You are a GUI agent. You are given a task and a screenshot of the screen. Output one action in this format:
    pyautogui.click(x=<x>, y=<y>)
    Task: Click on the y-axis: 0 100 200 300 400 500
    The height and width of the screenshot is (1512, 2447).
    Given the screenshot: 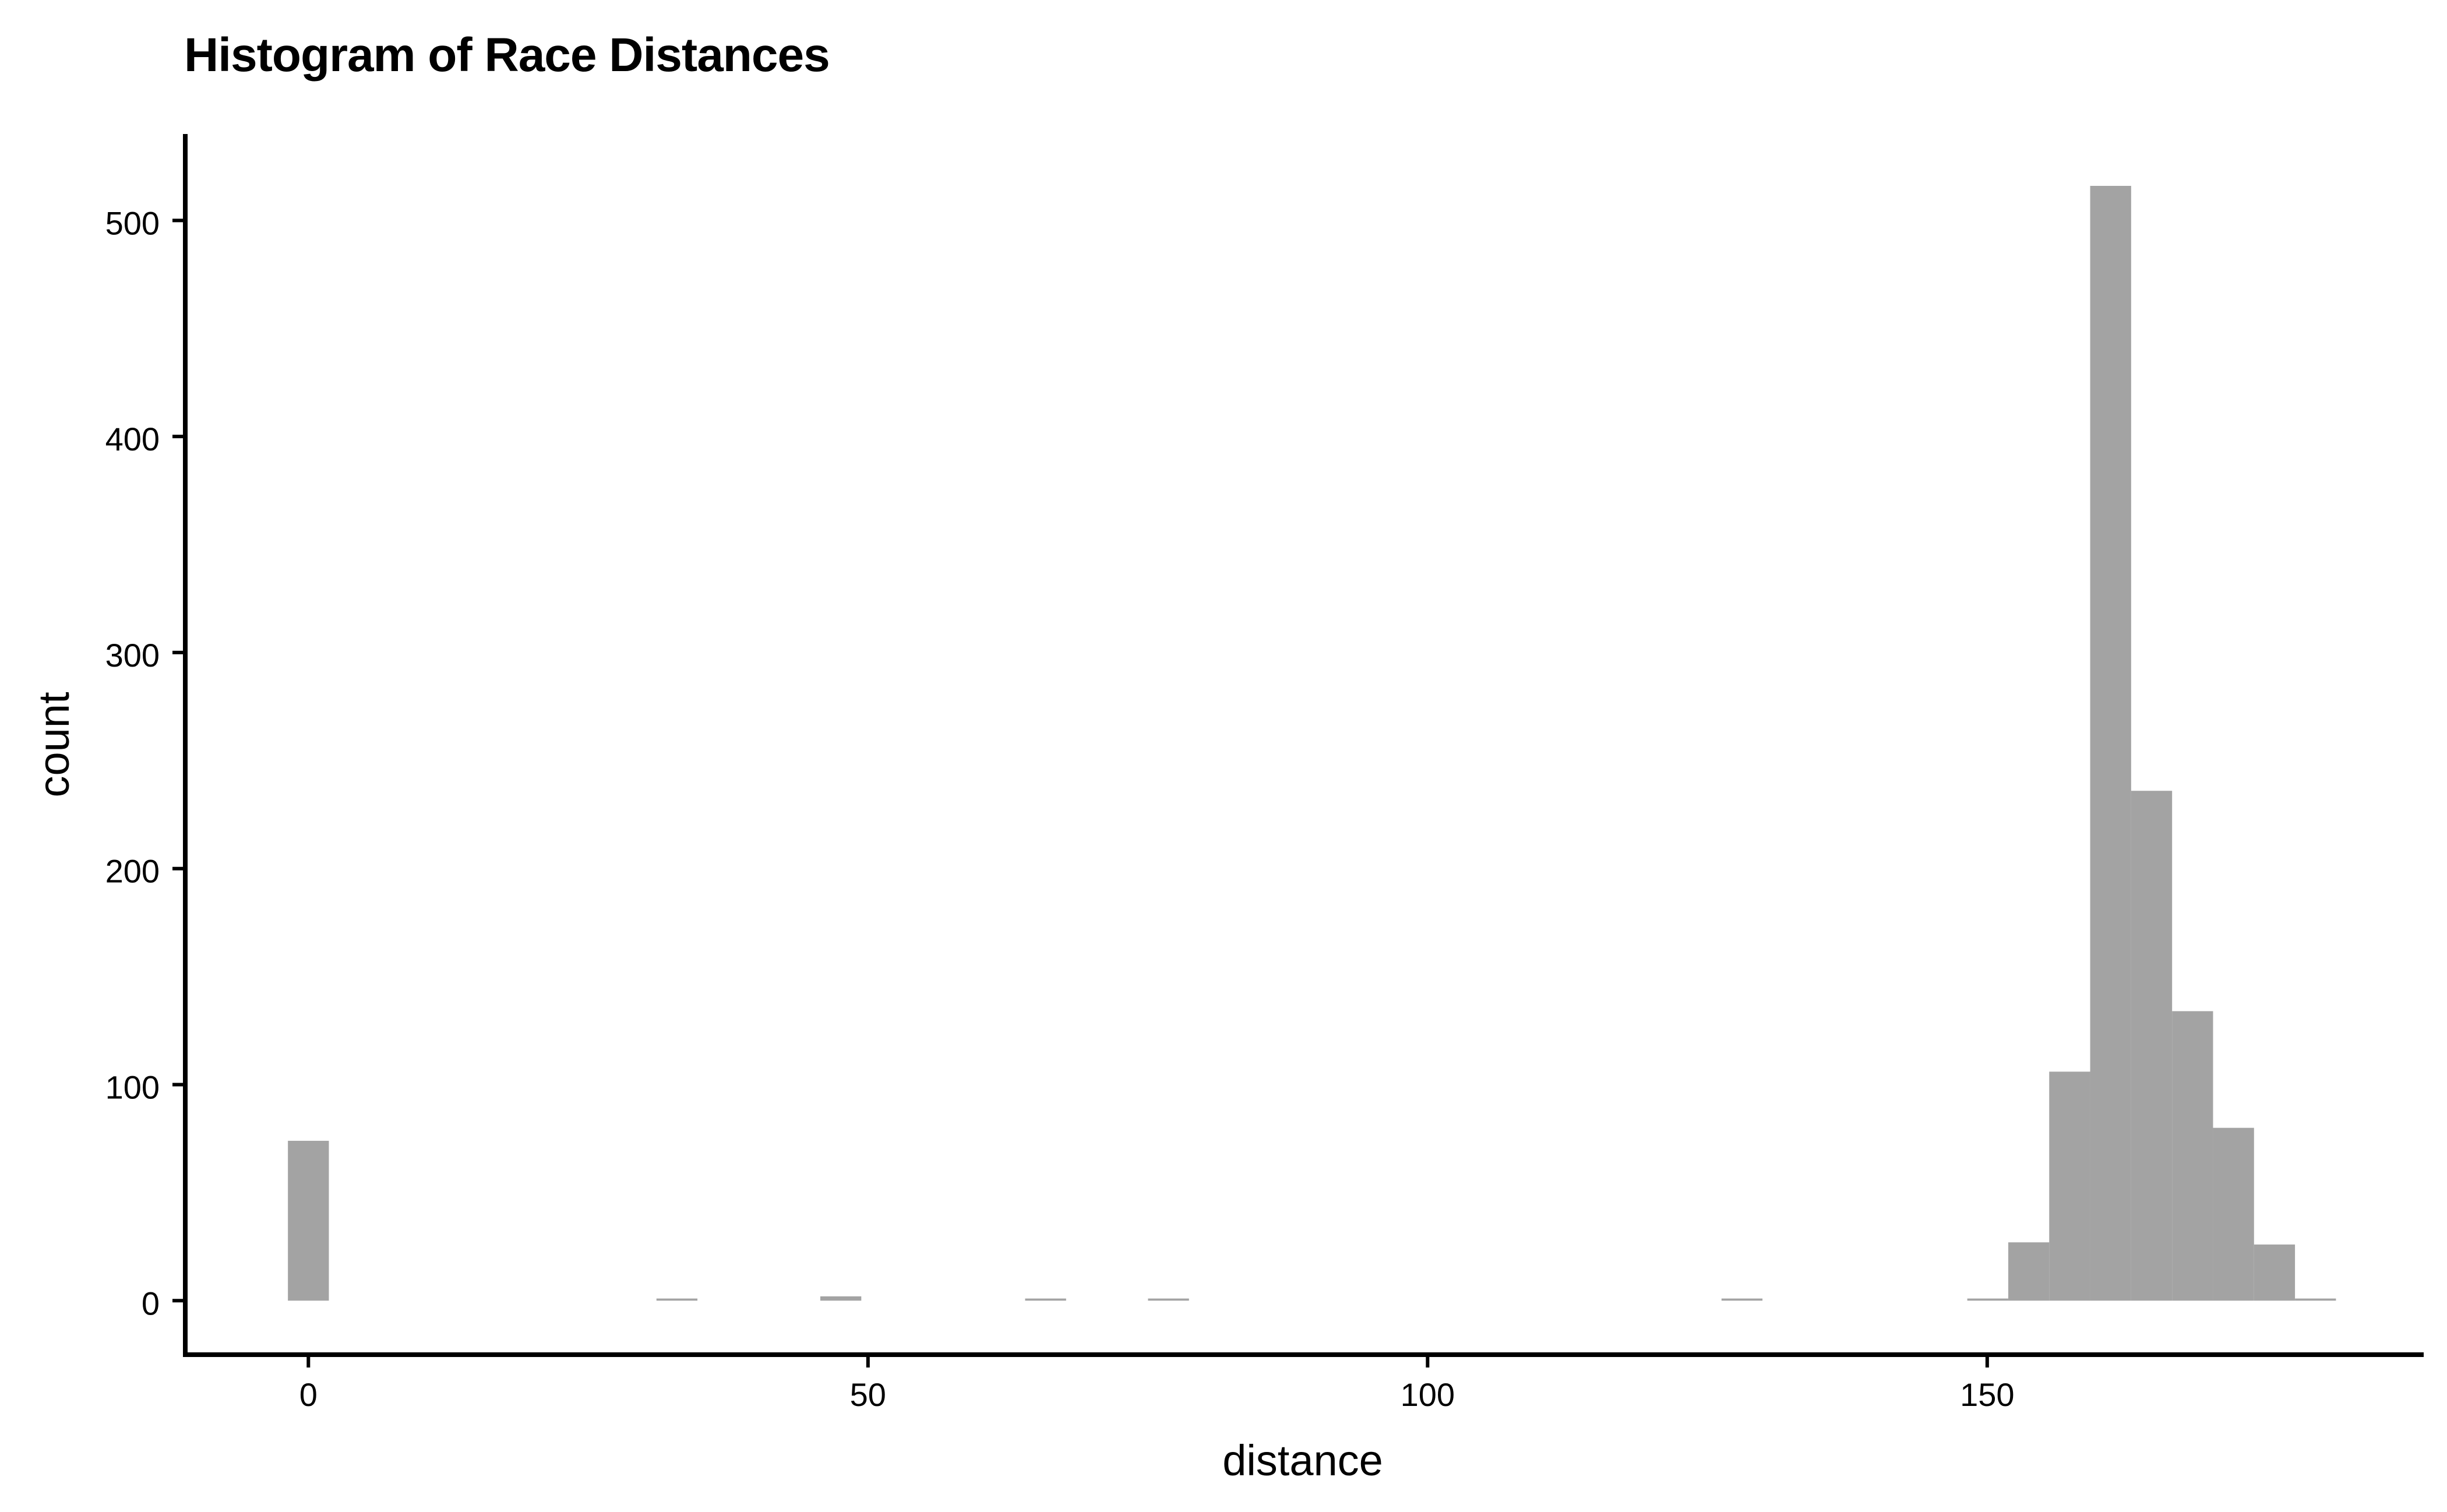 What is the action you would take?
    pyautogui.click(x=146, y=745)
    